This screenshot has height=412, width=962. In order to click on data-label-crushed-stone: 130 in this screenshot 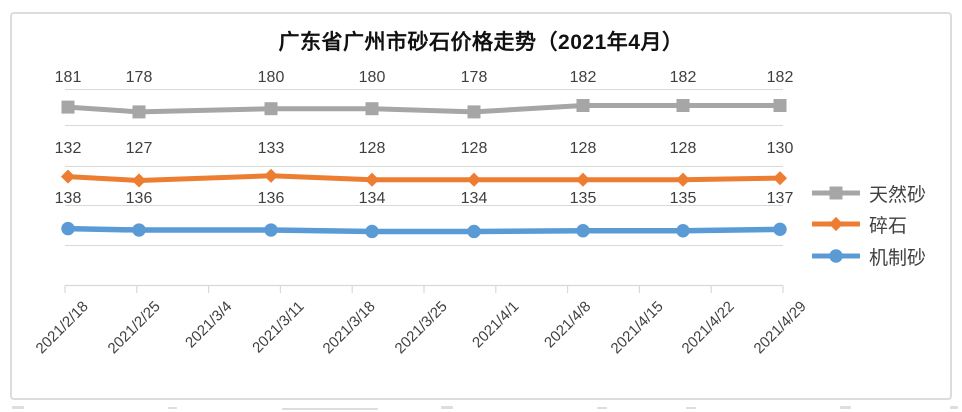, I will do `click(780, 148)`.